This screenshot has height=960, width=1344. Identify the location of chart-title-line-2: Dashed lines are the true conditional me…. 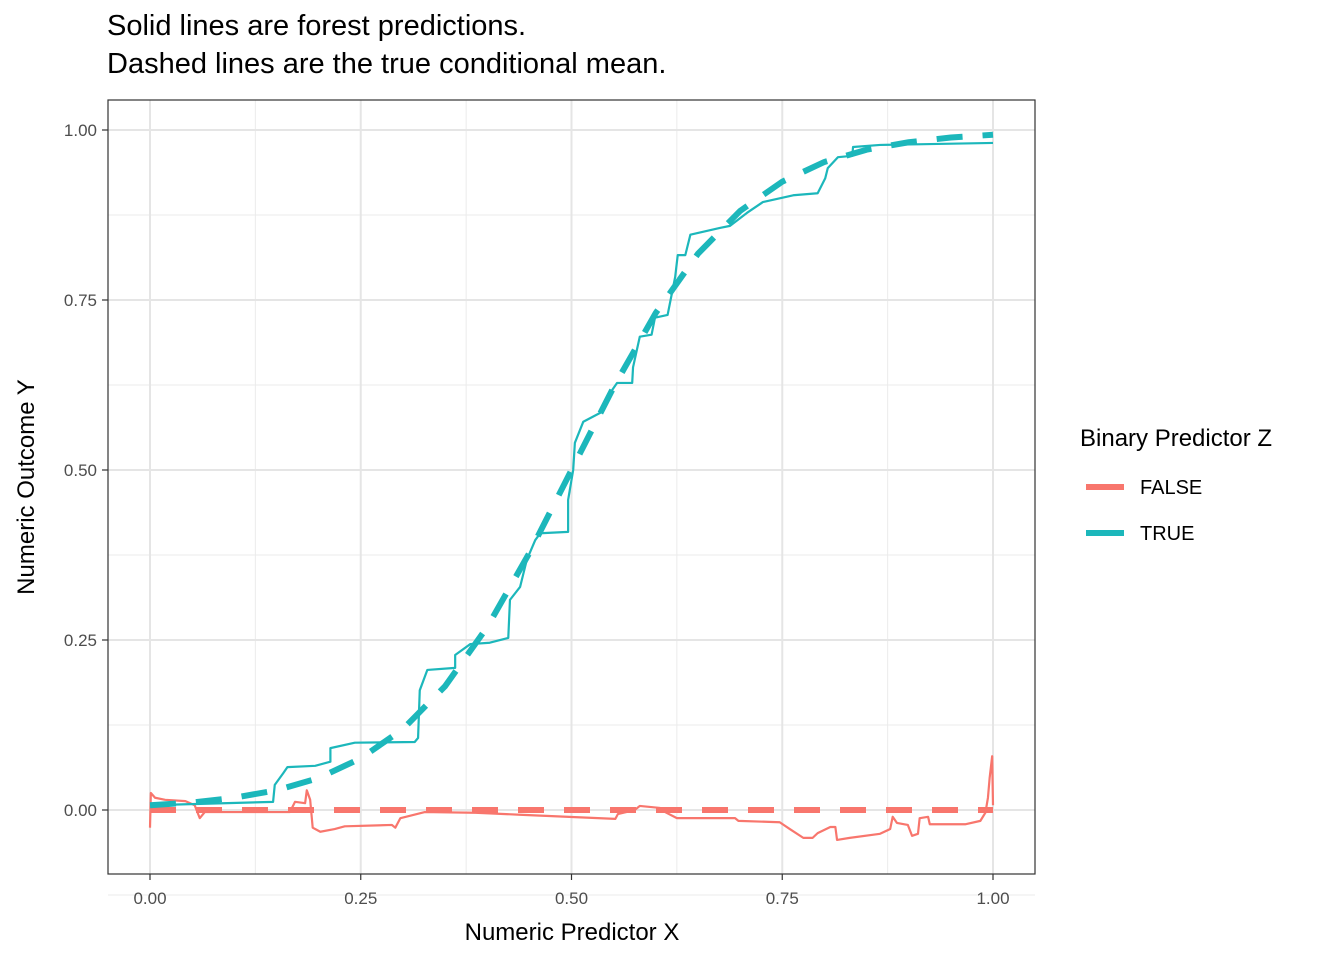
(387, 64).